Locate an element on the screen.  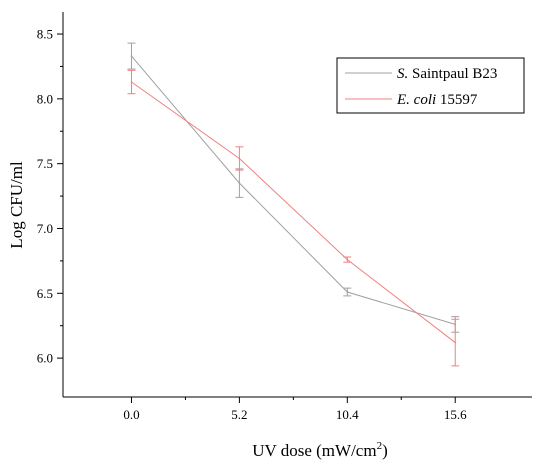
legend-label-e-coli-rest: 15597 is located at coordinates (459, 100).